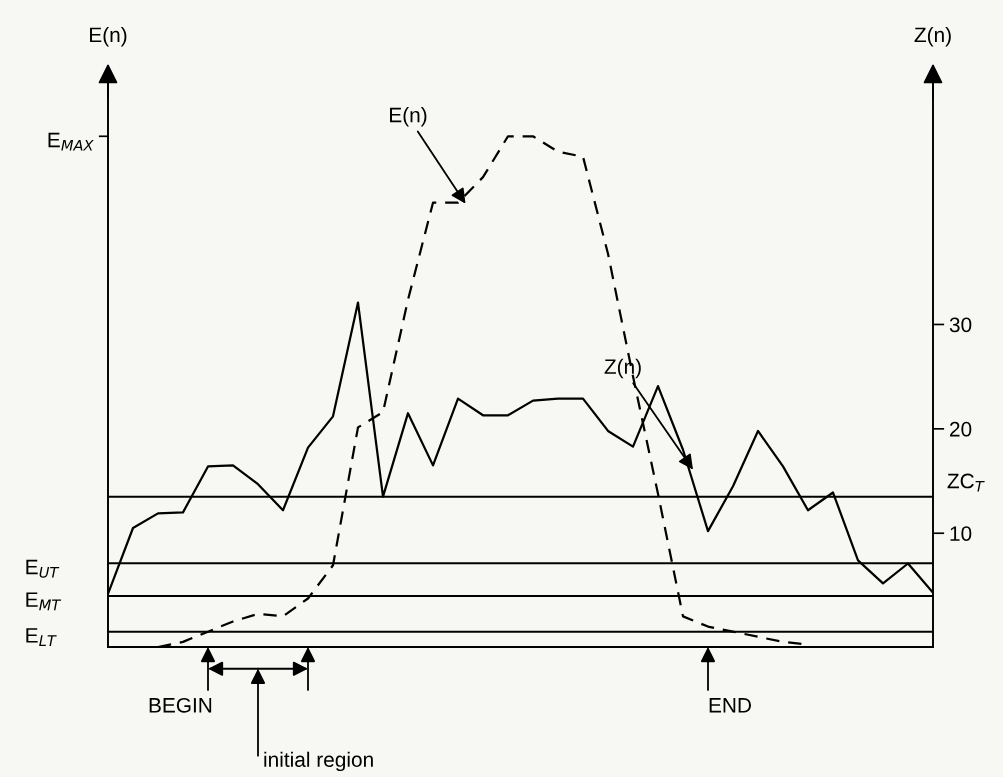  Describe the element at coordinates (730, 705) in the screenshot. I see `text: END` at that location.